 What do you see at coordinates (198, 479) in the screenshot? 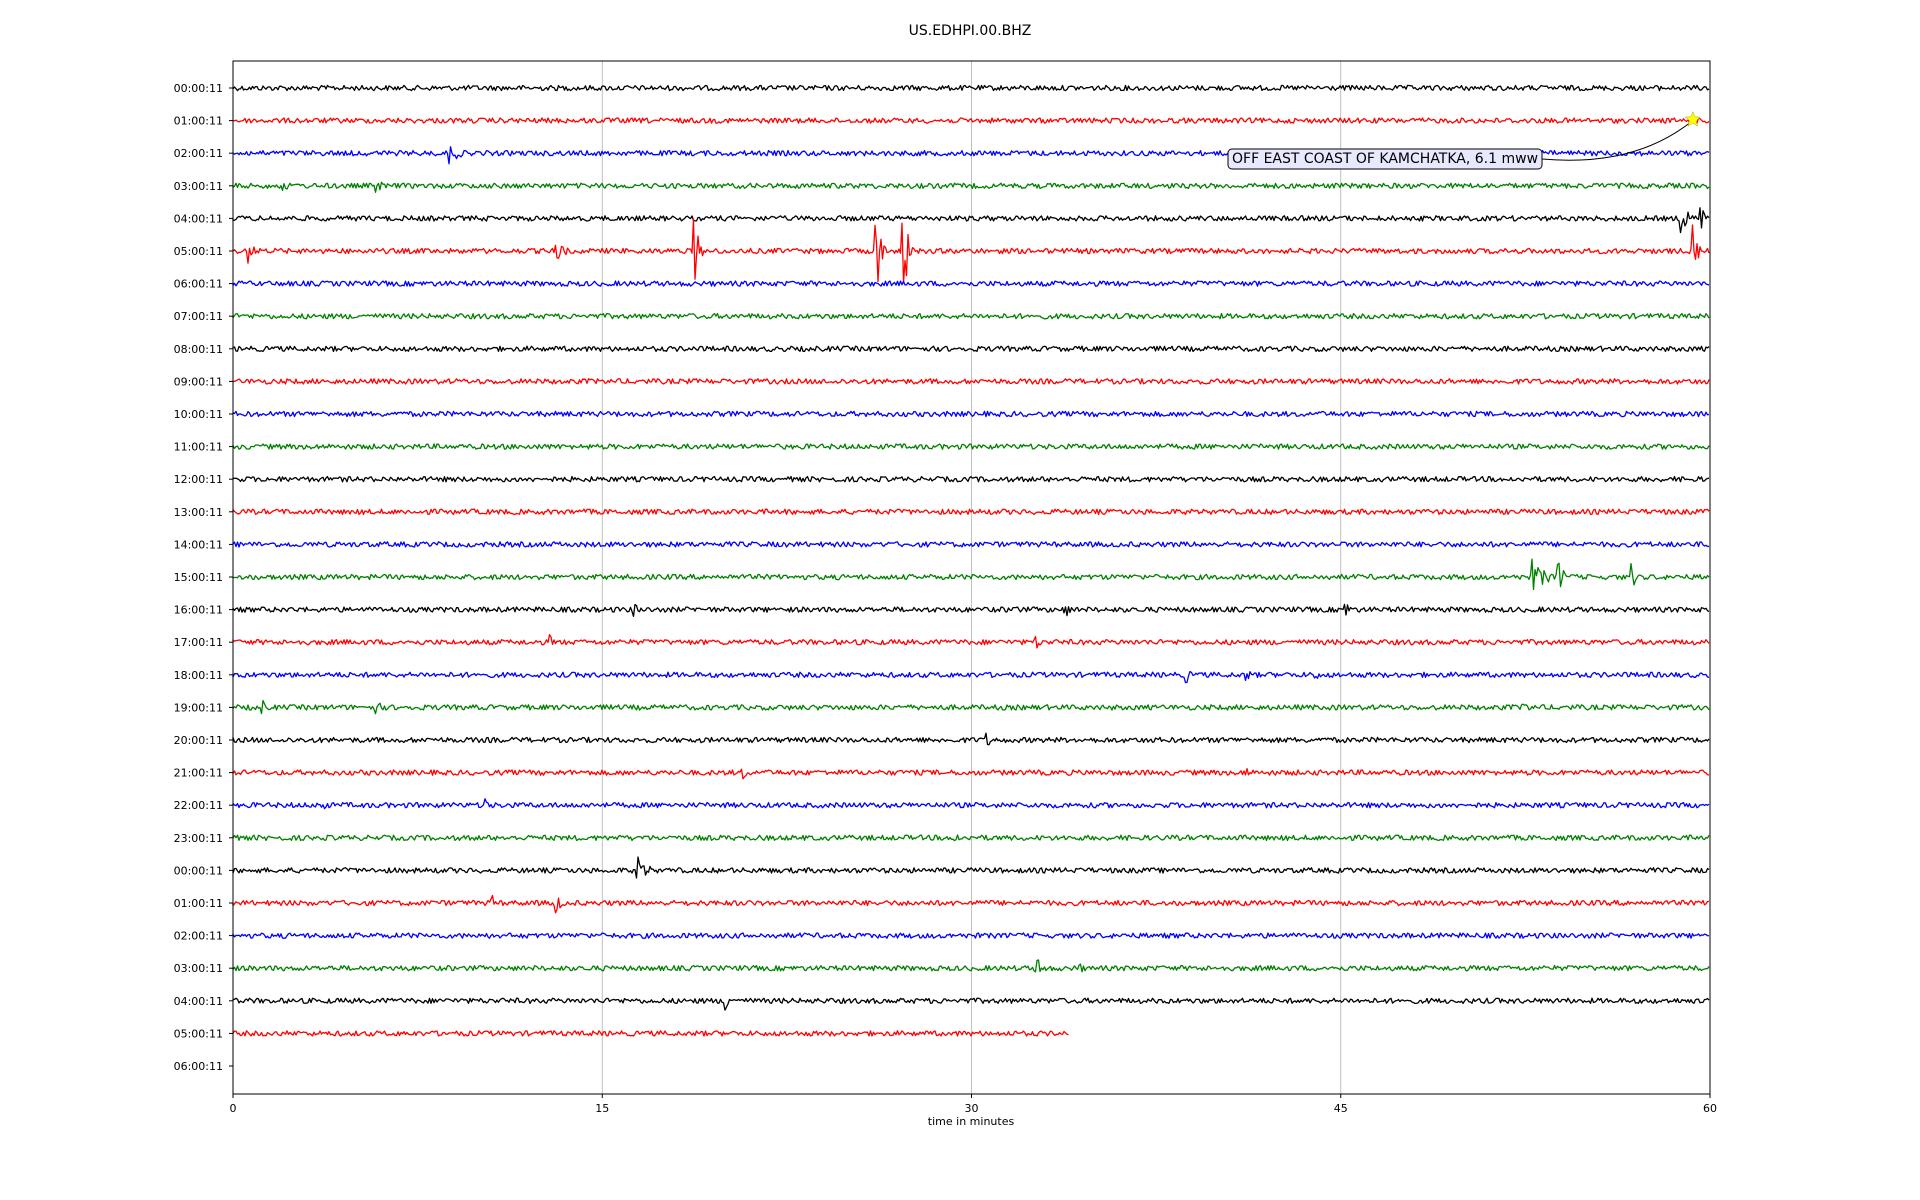
I see `y-tick-label: 12:00:11` at bounding box center [198, 479].